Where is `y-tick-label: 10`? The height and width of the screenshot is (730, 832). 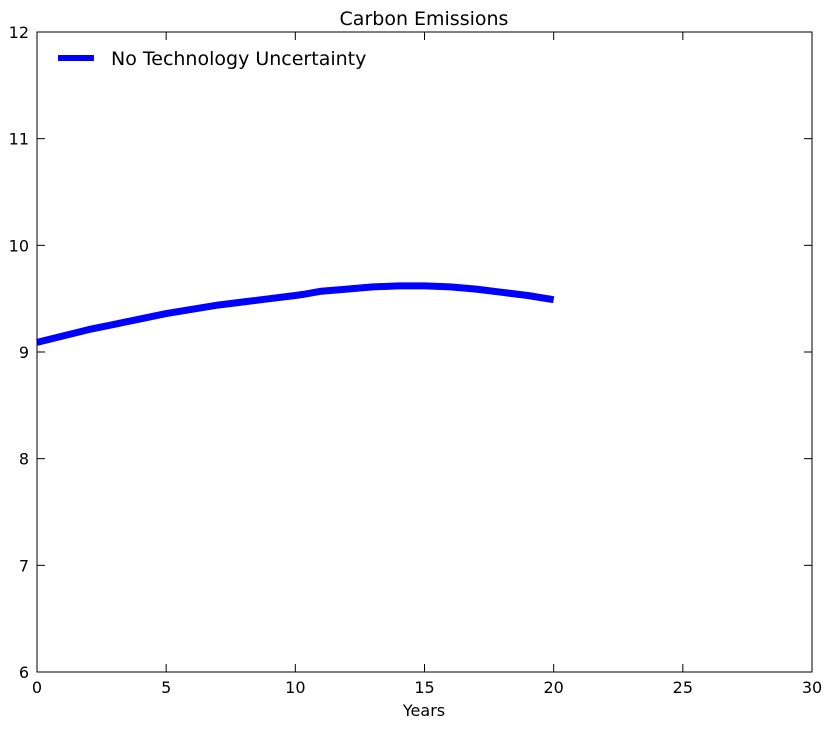 y-tick-label: 10 is located at coordinates (19, 245).